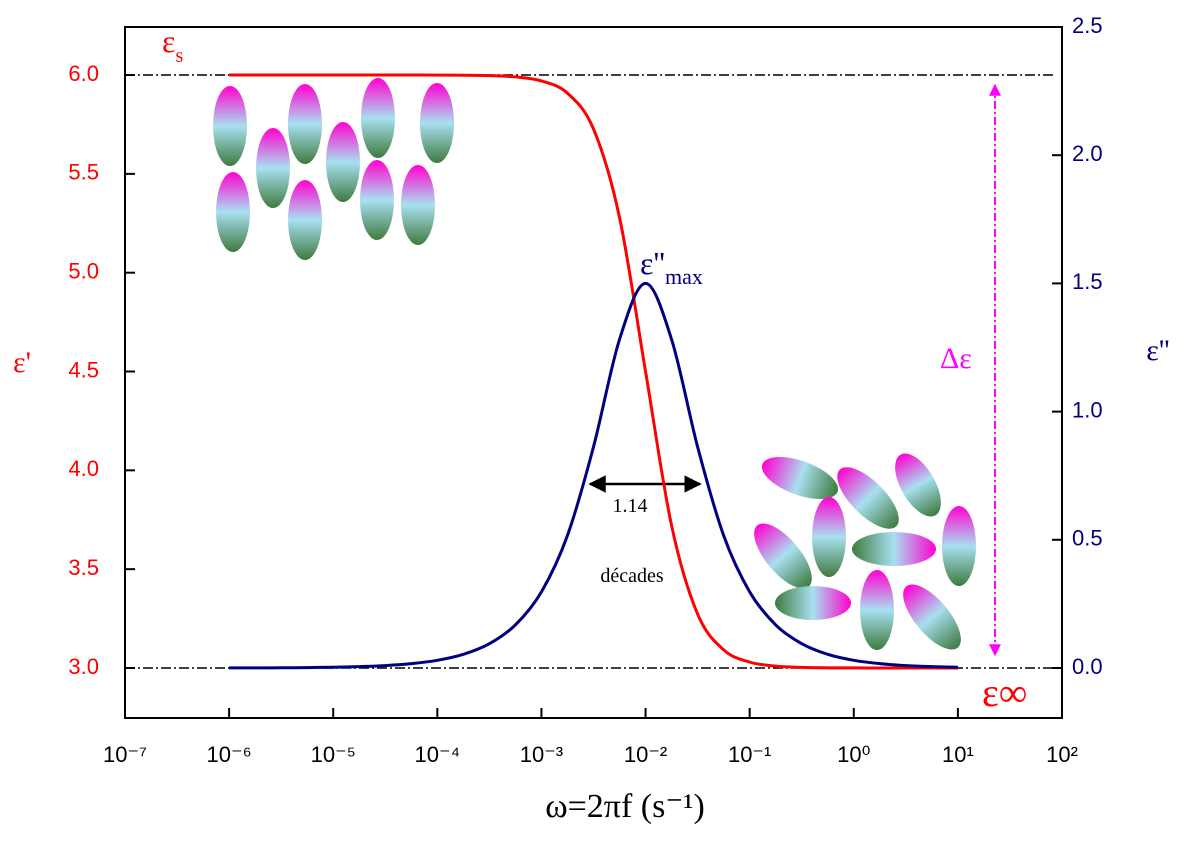 The width and height of the screenshot is (1184, 855). Describe the element at coordinates (83, 567) in the screenshot. I see `y-tick-label: 3.5` at that location.